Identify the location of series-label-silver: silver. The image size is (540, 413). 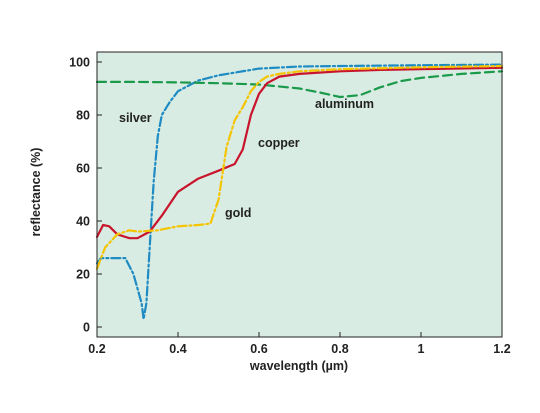
(135, 118).